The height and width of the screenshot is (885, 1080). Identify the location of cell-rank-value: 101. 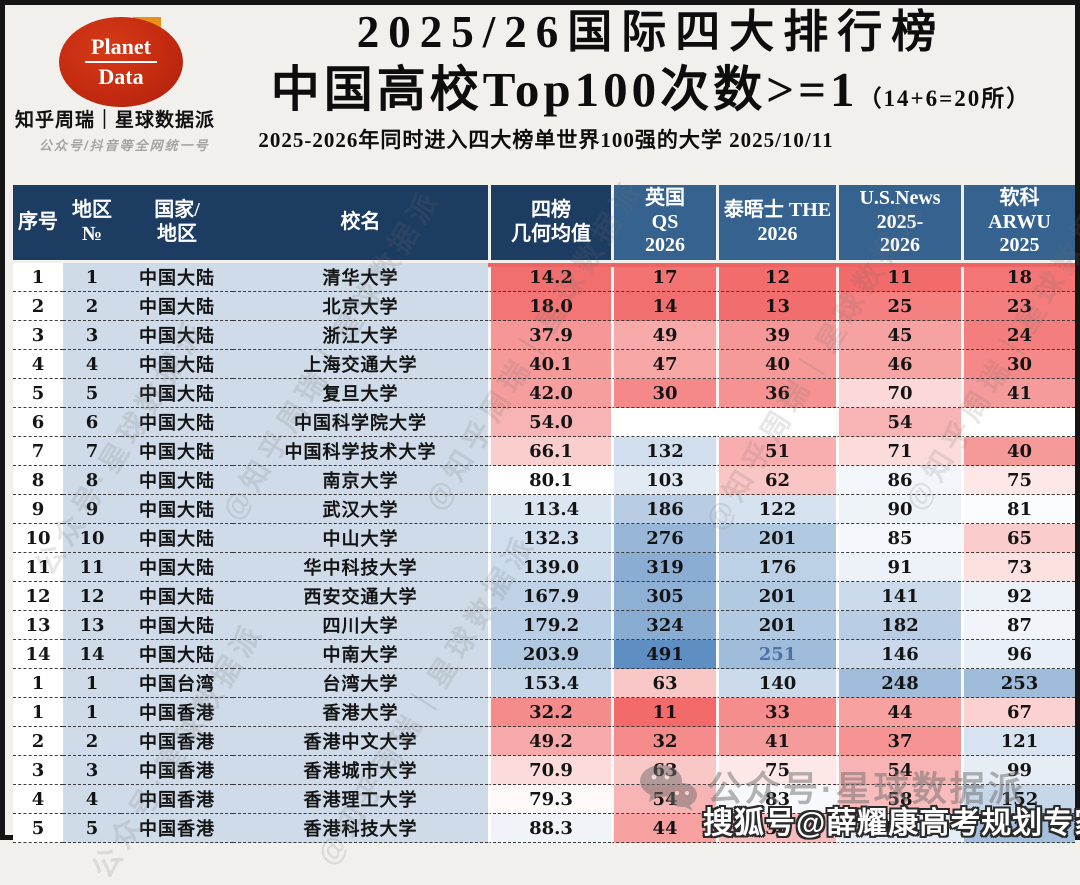
(898, 828).